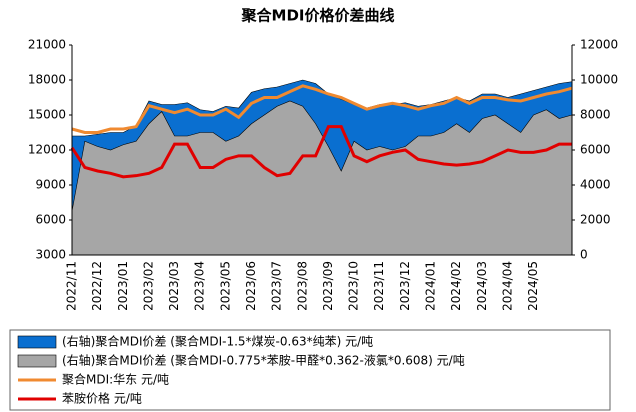 The width and height of the screenshot is (636, 412). I want to click on x-tick-label: 2022/11, so click(72, 286).